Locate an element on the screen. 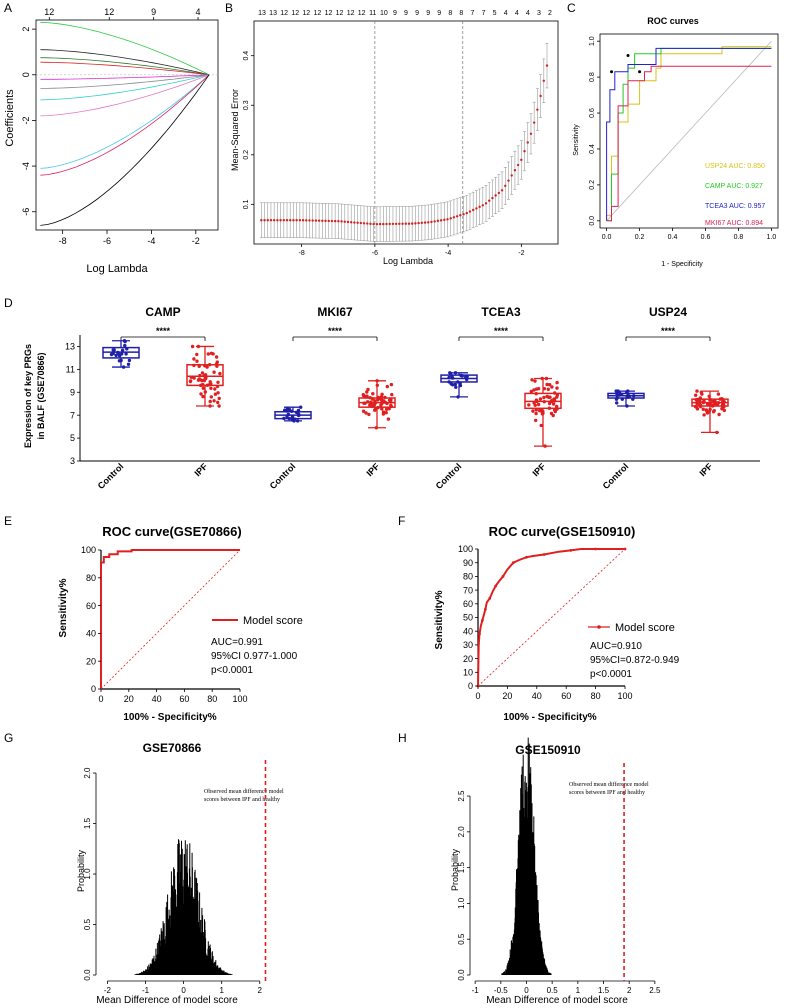  panel-f-auc: AUC=0.910 is located at coordinates (616, 646).